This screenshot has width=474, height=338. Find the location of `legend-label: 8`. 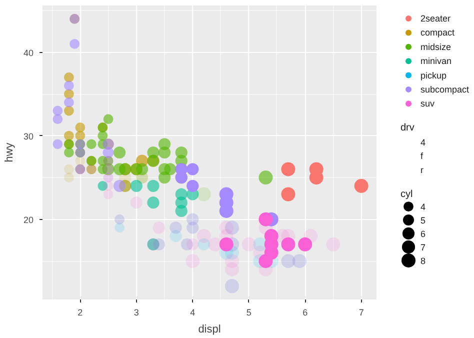

legend-label: 8 is located at coordinates (423, 261).